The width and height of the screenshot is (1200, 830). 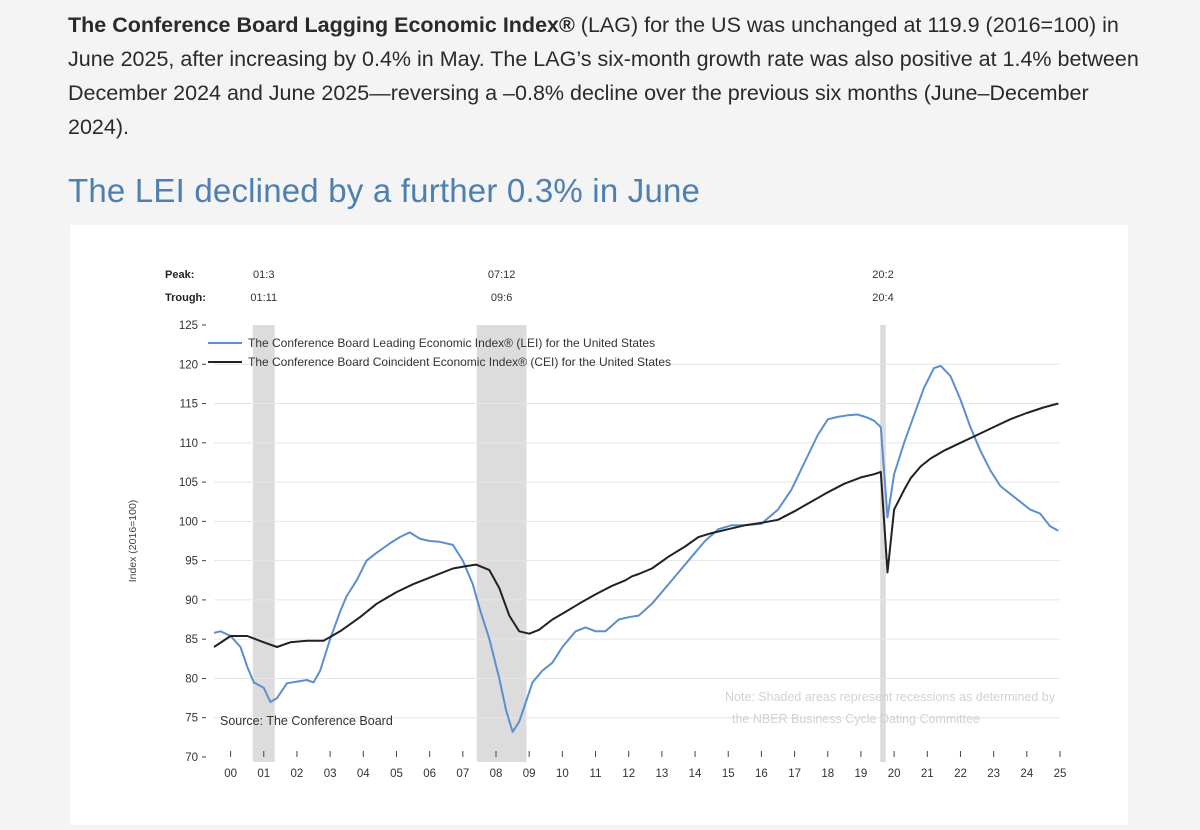 What do you see at coordinates (661, 774) in the screenshot?
I see `xtick-label-13: 13` at bounding box center [661, 774].